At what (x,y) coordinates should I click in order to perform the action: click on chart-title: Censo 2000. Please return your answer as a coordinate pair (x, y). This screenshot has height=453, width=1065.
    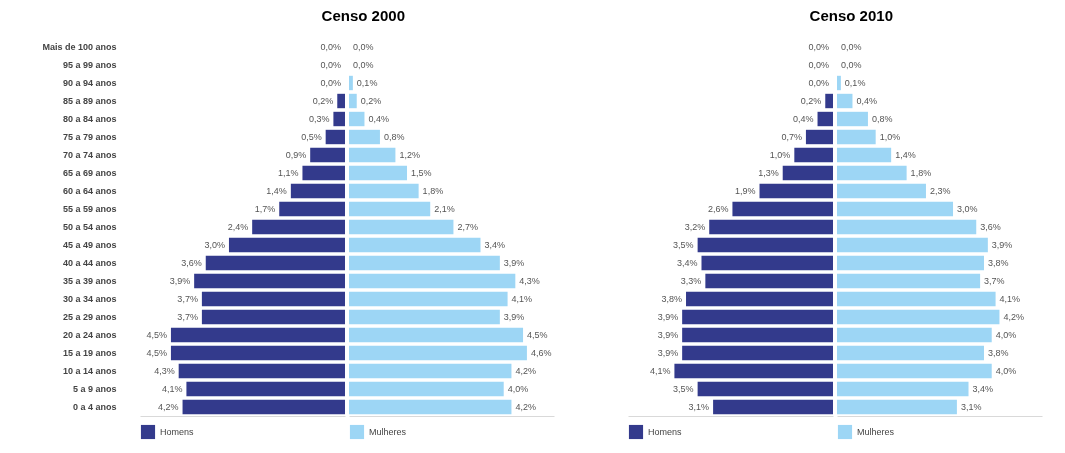
    Looking at the image, I should click on (363, 15).